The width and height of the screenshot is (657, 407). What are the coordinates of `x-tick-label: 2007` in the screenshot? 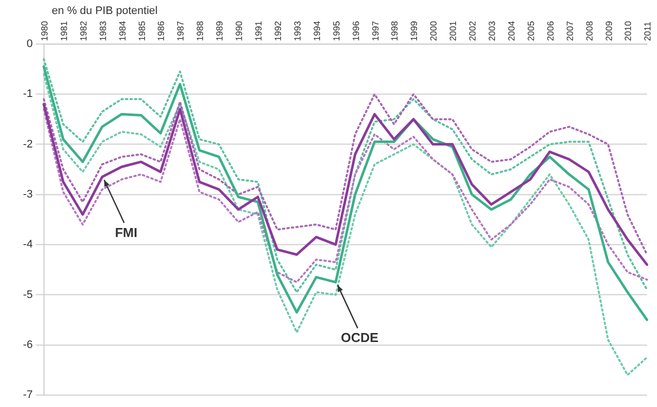 It's located at (569, 31).